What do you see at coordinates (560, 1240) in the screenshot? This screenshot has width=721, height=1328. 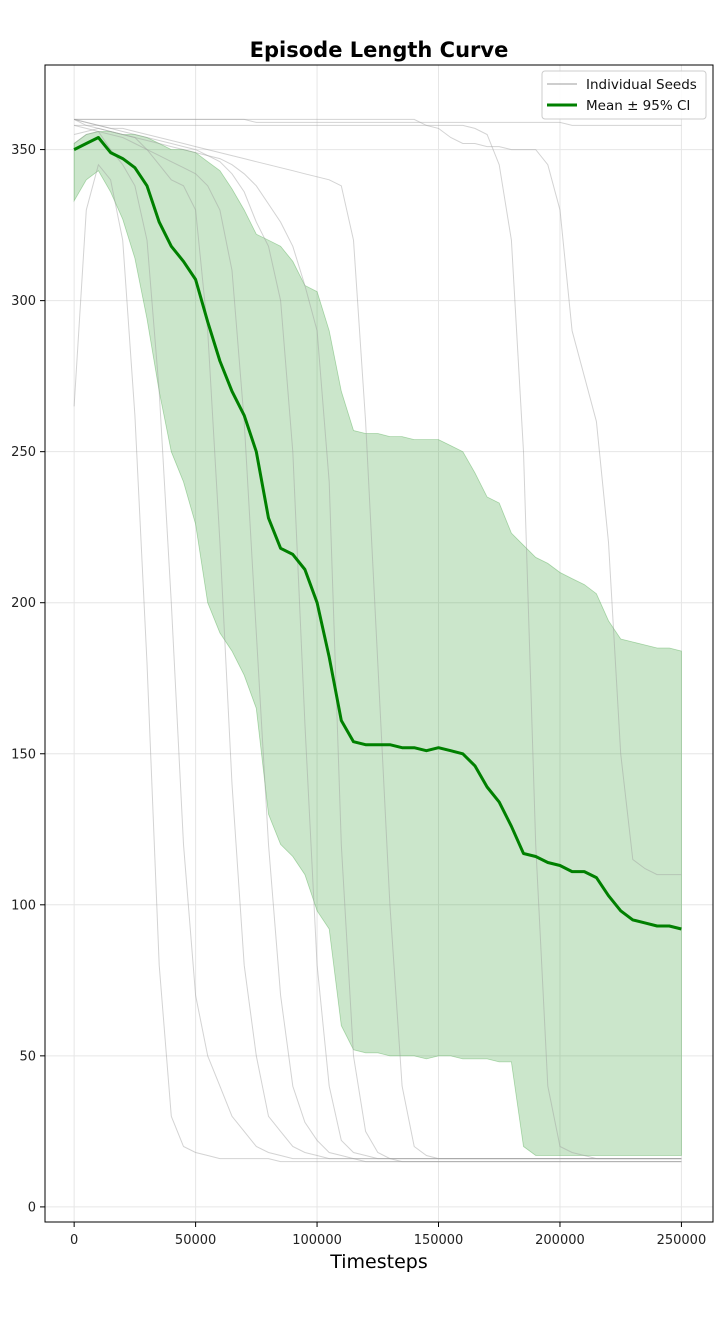 I see `x-tick-label: 200000` at bounding box center [560, 1240].